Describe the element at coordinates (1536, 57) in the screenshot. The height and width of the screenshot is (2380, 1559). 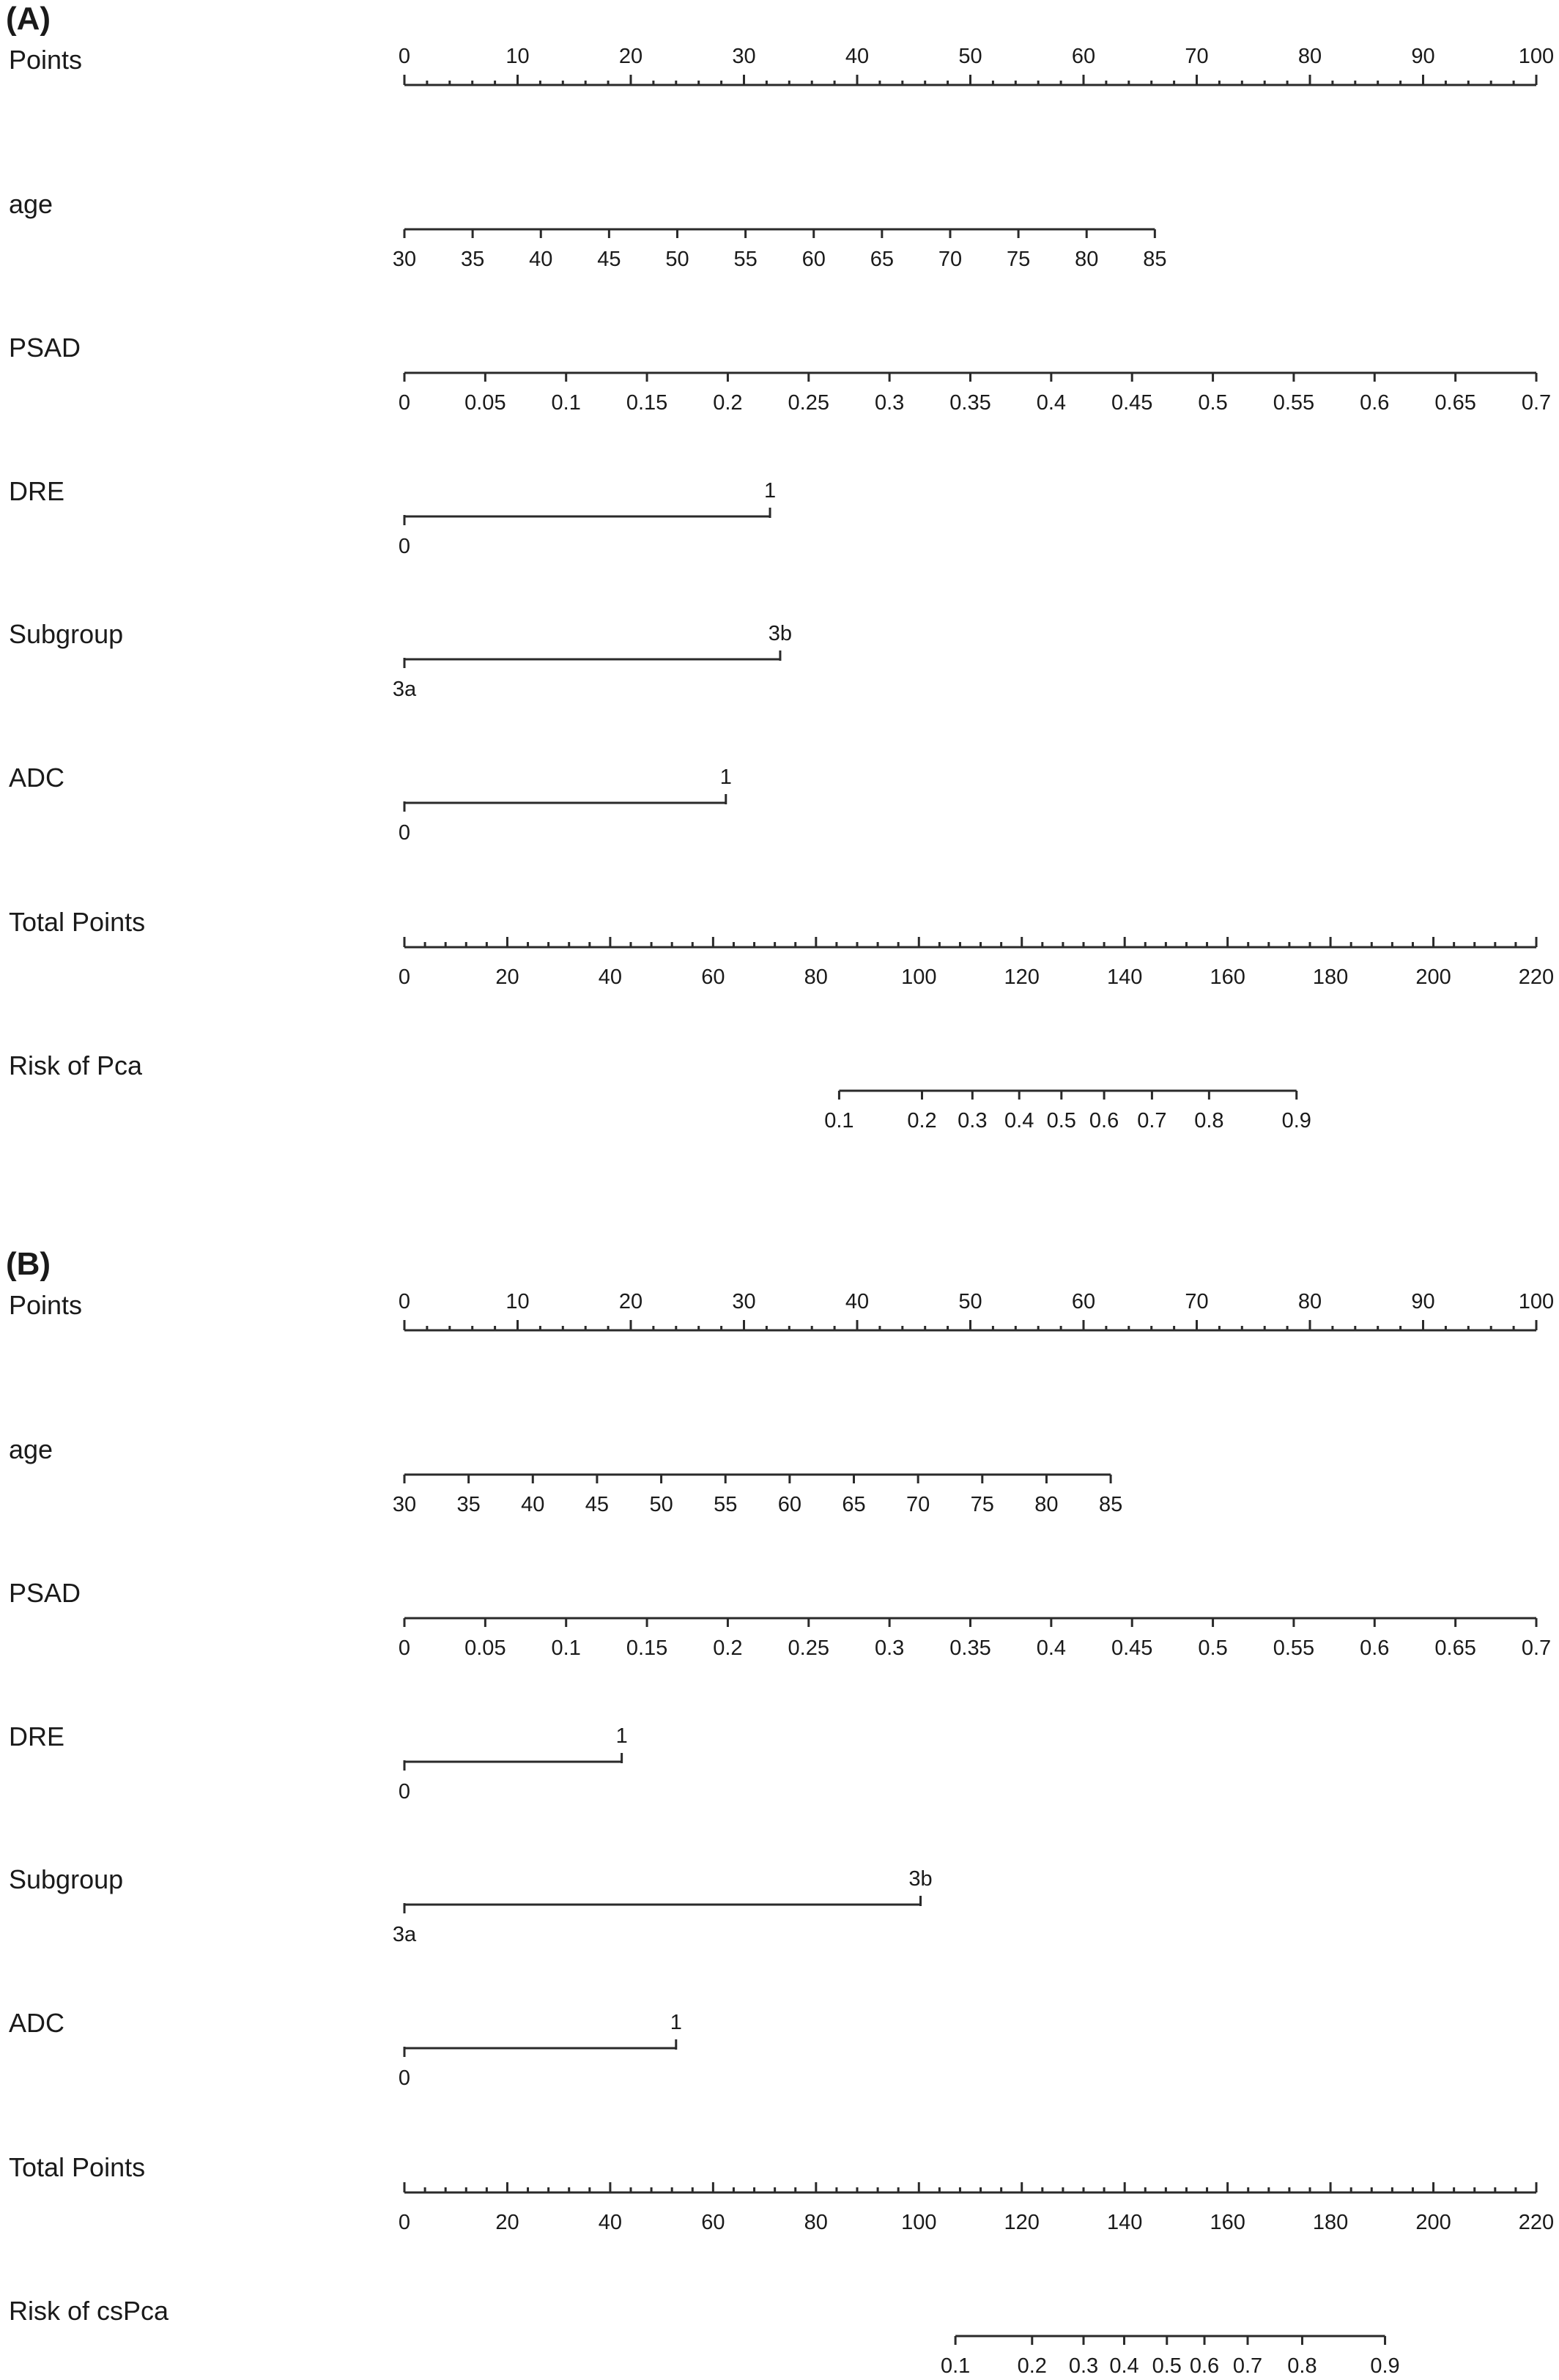
I see `tick-label: 100` at that location.